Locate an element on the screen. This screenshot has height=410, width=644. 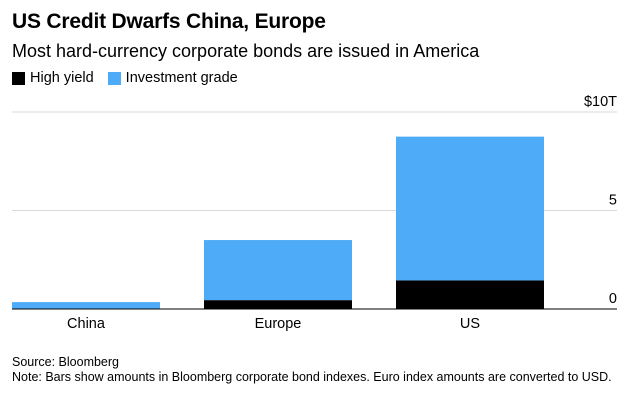
x-tick-label-us: US is located at coordinates (470, 324).